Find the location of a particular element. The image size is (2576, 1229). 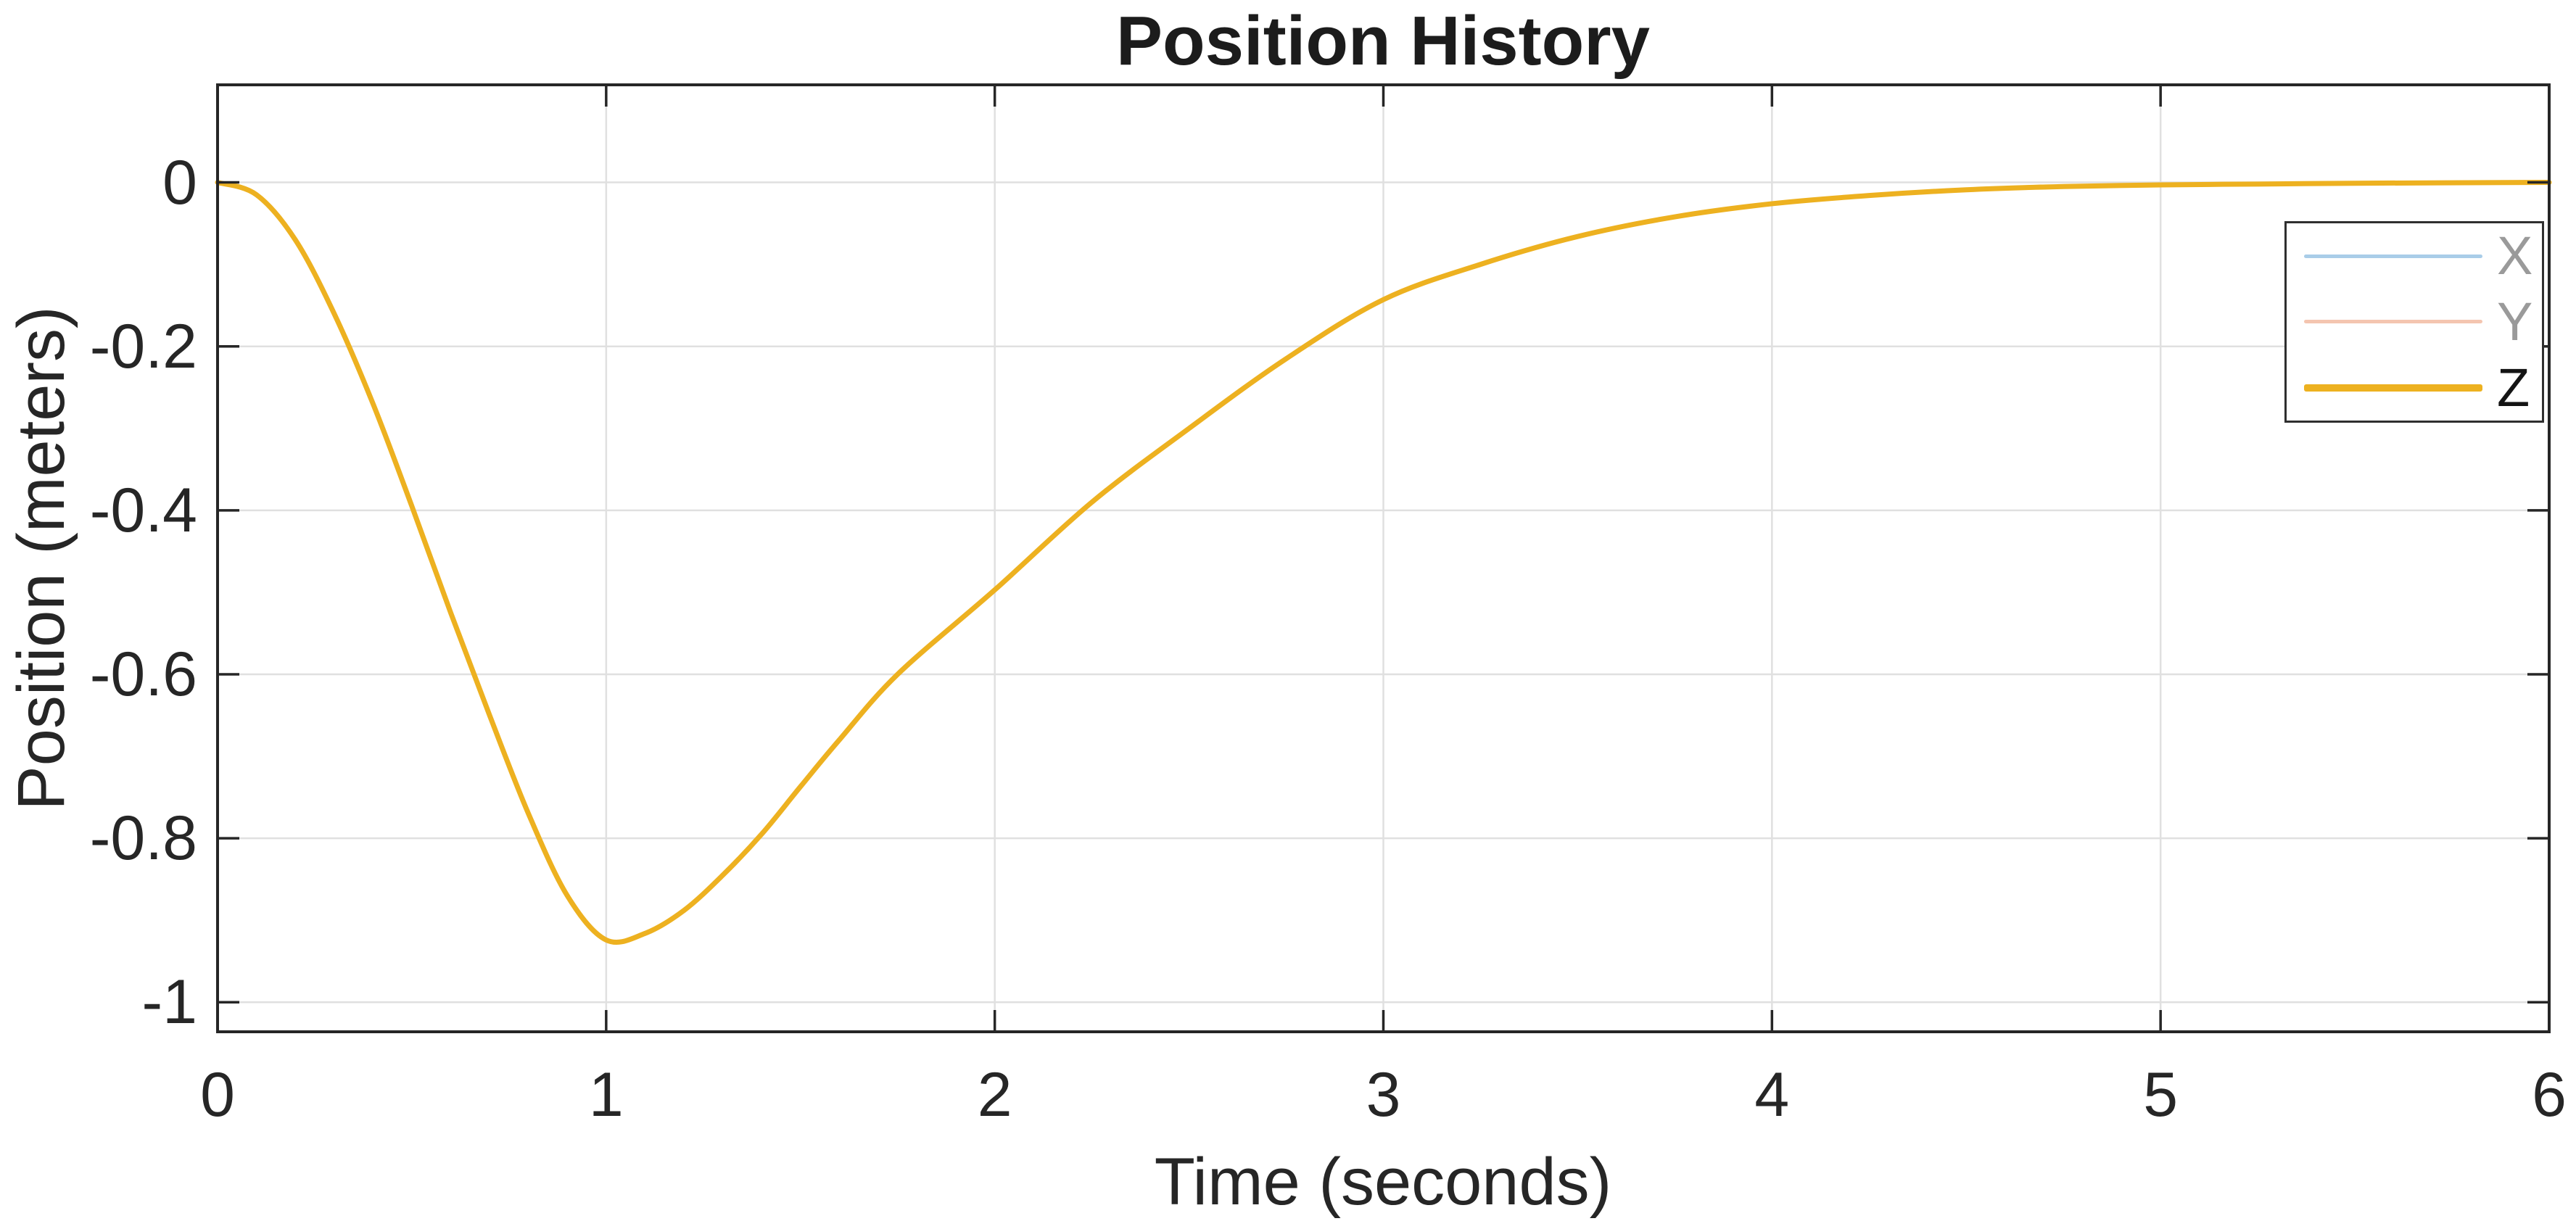

x-tick-label: 5 is located at coordinates (2161, 1095).